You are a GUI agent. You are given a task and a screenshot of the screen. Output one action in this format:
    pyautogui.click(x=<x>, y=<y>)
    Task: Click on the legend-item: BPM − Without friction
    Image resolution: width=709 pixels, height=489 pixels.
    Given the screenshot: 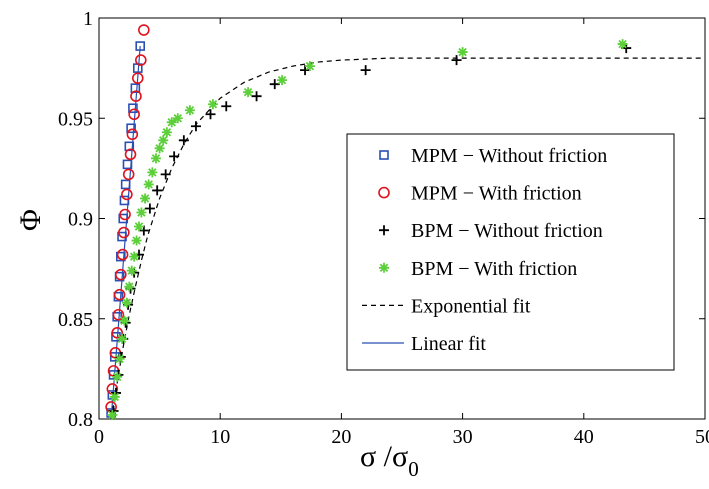 What is the action you would take?
    pyautogui.click(x=491, y=231)
    